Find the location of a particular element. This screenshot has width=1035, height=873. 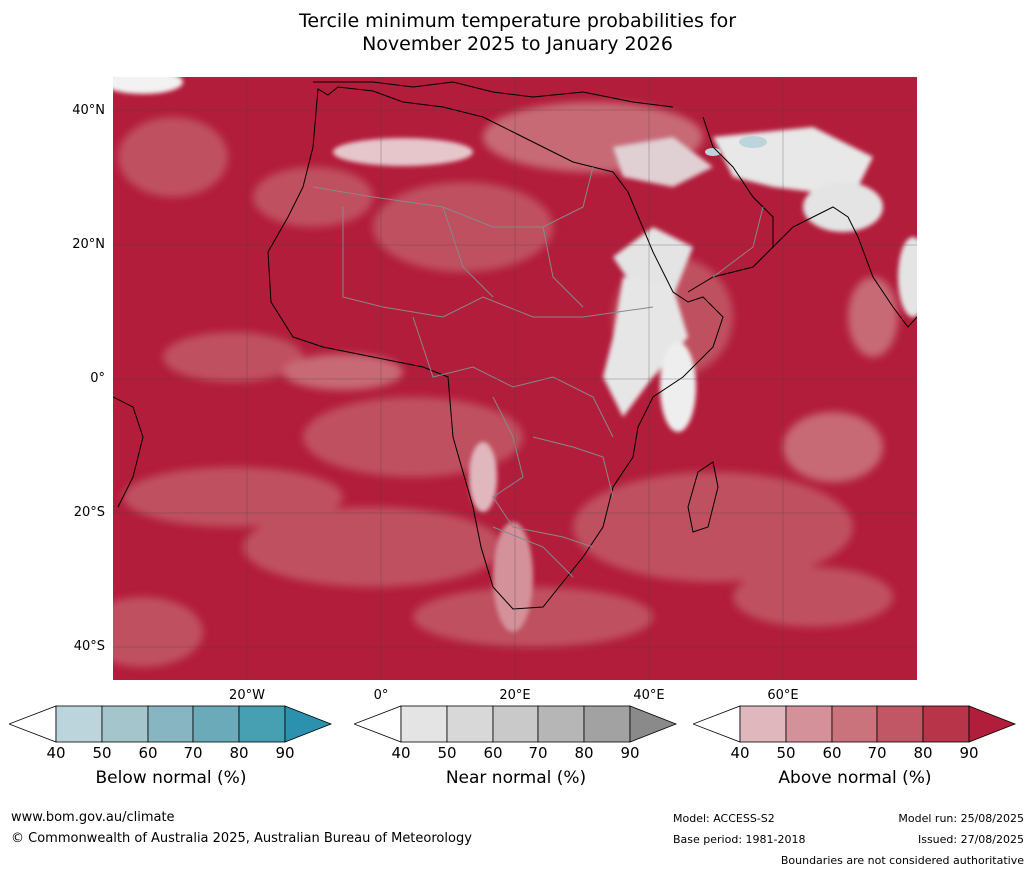

cbar-below-tick: 40 is located at coordinates (56, 753).